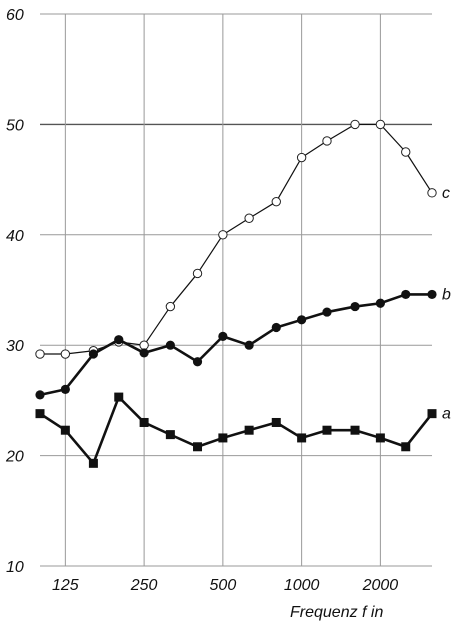 Image resolution: width=452 pixels, height=625 pixels. What do you see at coordinates (15, 346) in the screenshot?
I see `y-tick-label: 30` at bounding box center [15, 346].